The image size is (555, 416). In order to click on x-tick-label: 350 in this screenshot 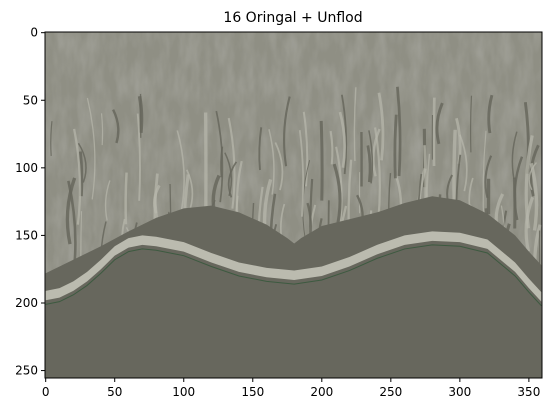, I will do `click(528, 392)`.